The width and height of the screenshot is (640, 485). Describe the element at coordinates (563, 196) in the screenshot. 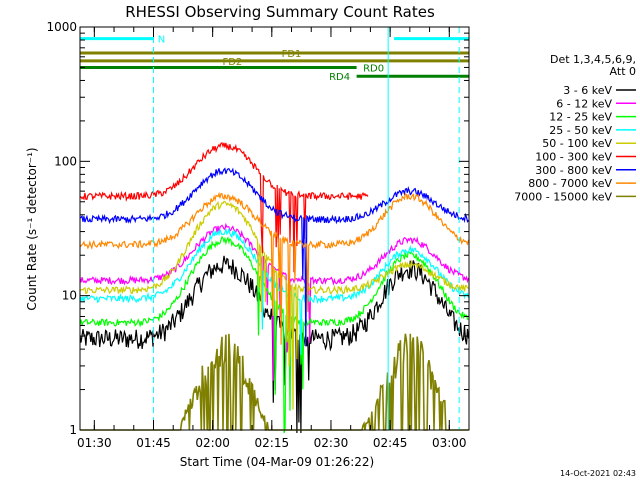

I see `legend-label: 7000 - 15000 keV` at that location.